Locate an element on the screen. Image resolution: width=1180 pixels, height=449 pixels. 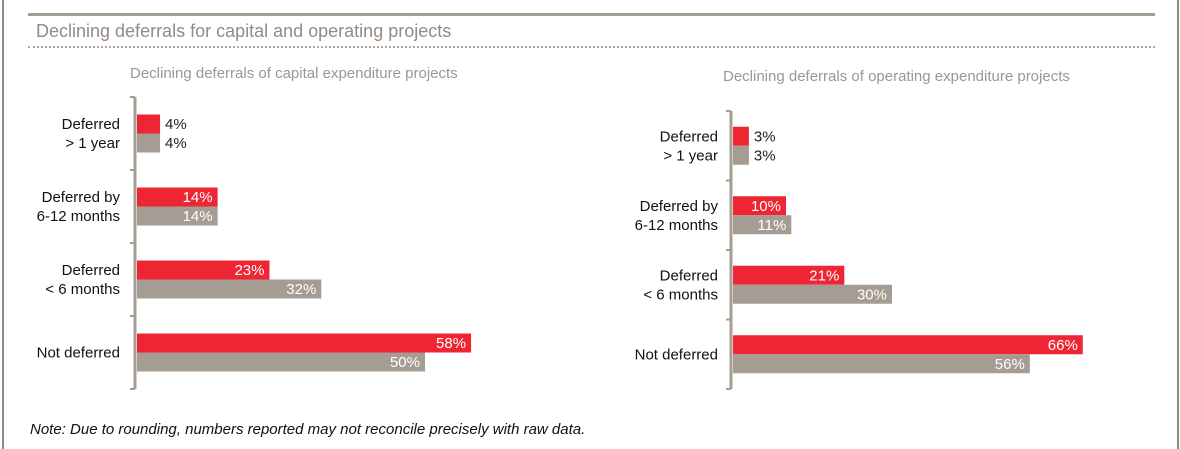
top-rule is located at coordinates (591, 14).